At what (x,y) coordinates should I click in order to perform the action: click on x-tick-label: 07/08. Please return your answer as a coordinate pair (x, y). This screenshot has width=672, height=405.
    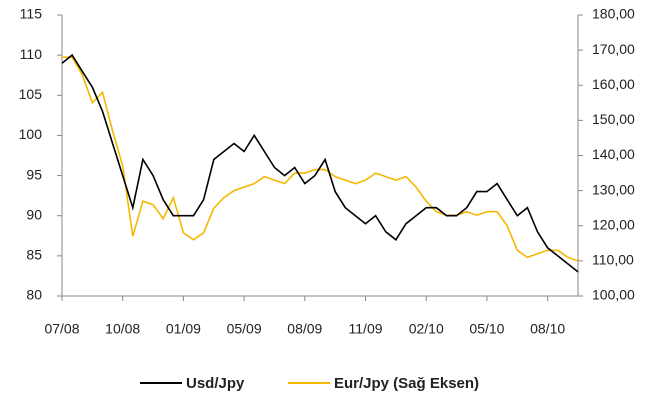
    Looking at the image, I should click on (61, 329).